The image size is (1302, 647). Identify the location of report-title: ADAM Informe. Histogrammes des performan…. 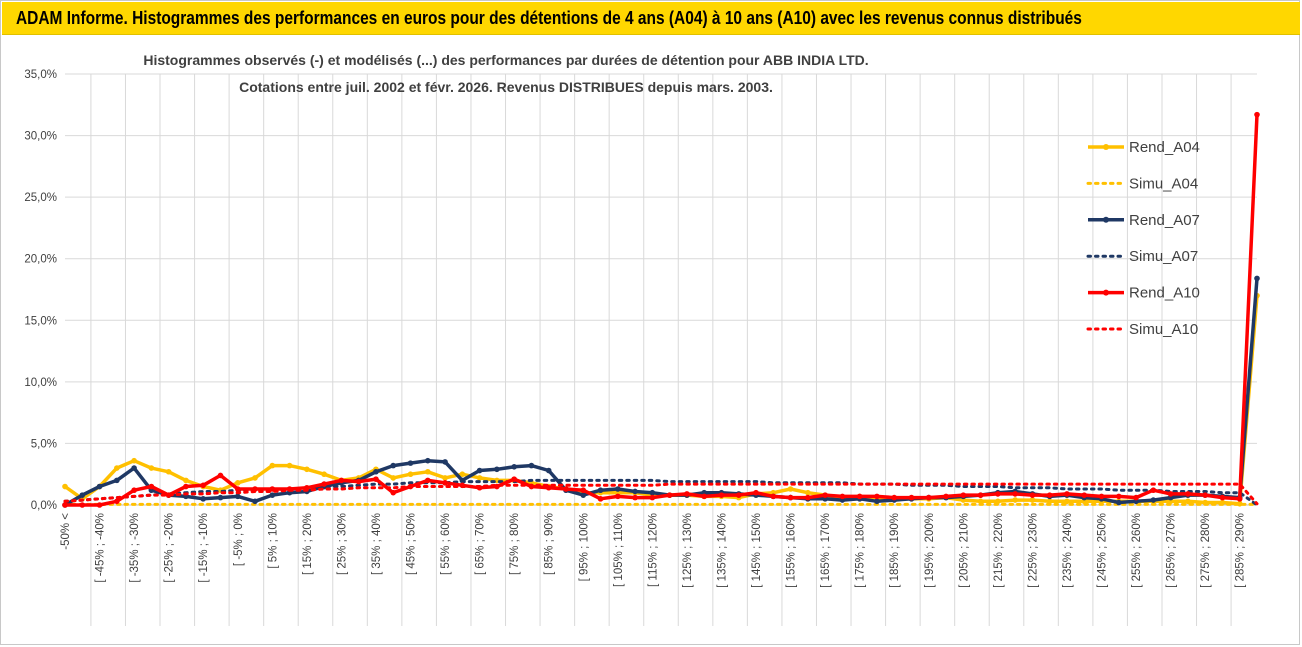
(549, 18).